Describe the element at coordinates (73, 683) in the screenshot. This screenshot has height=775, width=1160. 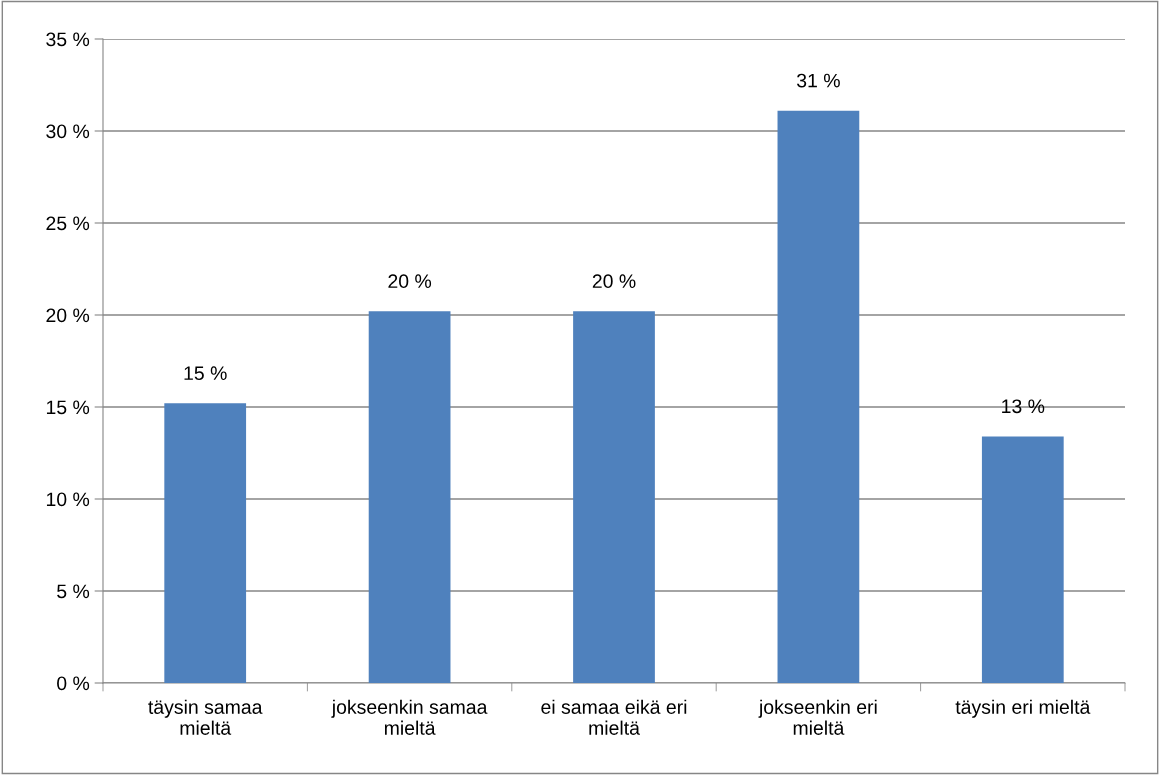
I see `y-tick-label: 0 %` at that location.